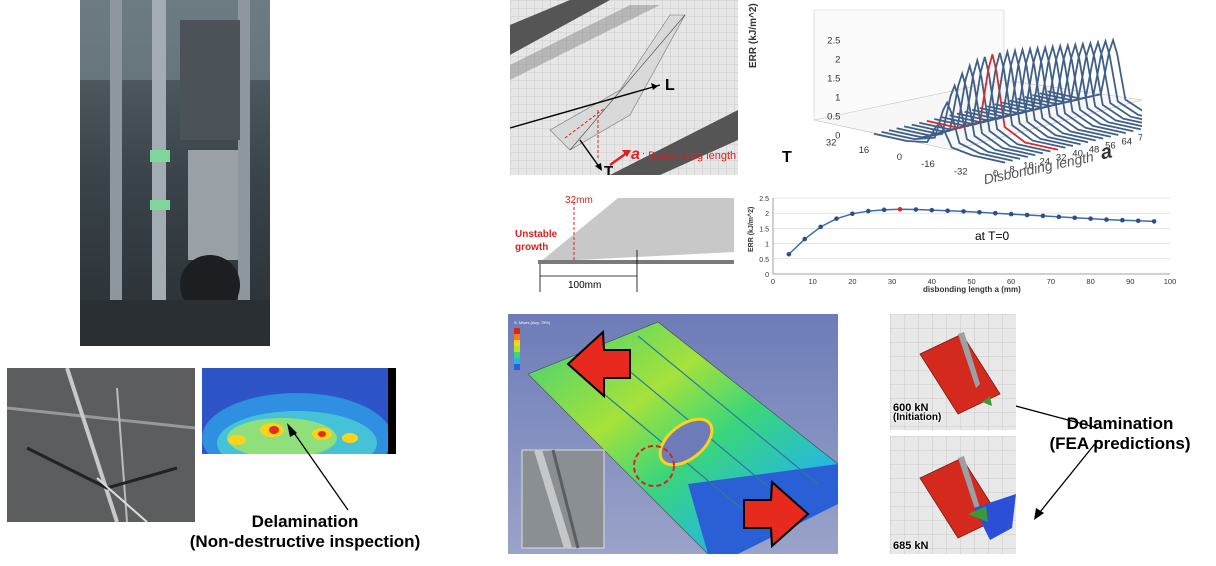  I want to click on err-3d-xlabel-symbol: a, so click(1106, 152).